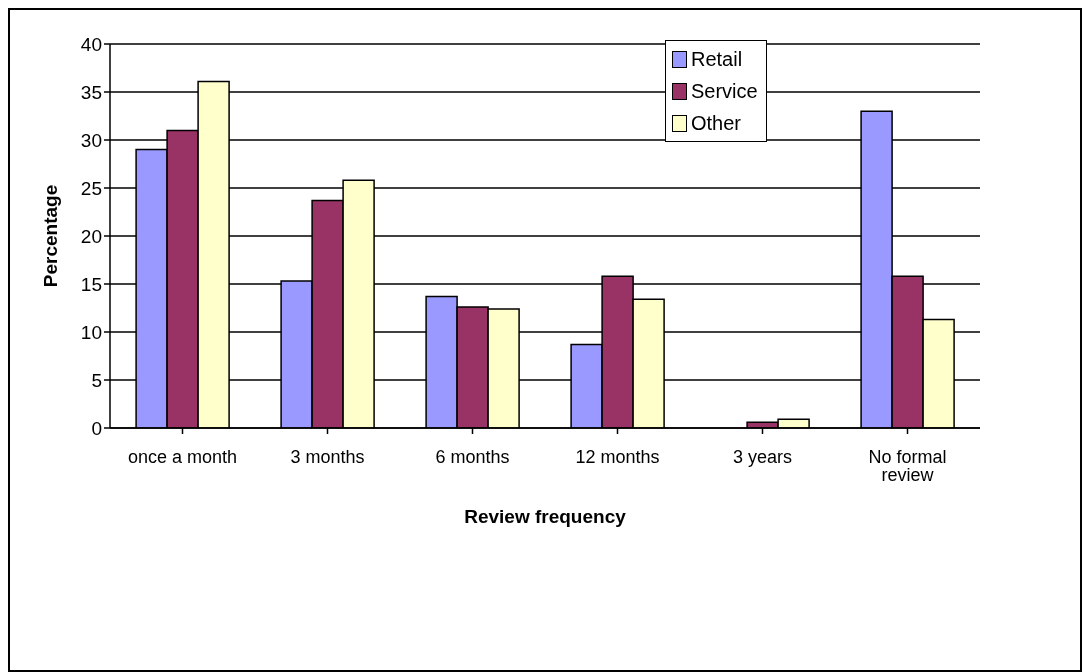  What do you see at coordinates (96, 428) in the screenshot?
I see `y-tick-label: 0` at bounding box center [96, 428].